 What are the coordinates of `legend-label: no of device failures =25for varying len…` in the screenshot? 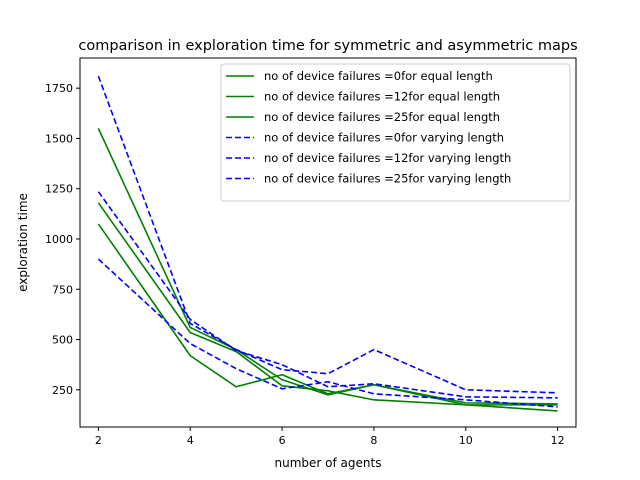 It's located at (387, 179).